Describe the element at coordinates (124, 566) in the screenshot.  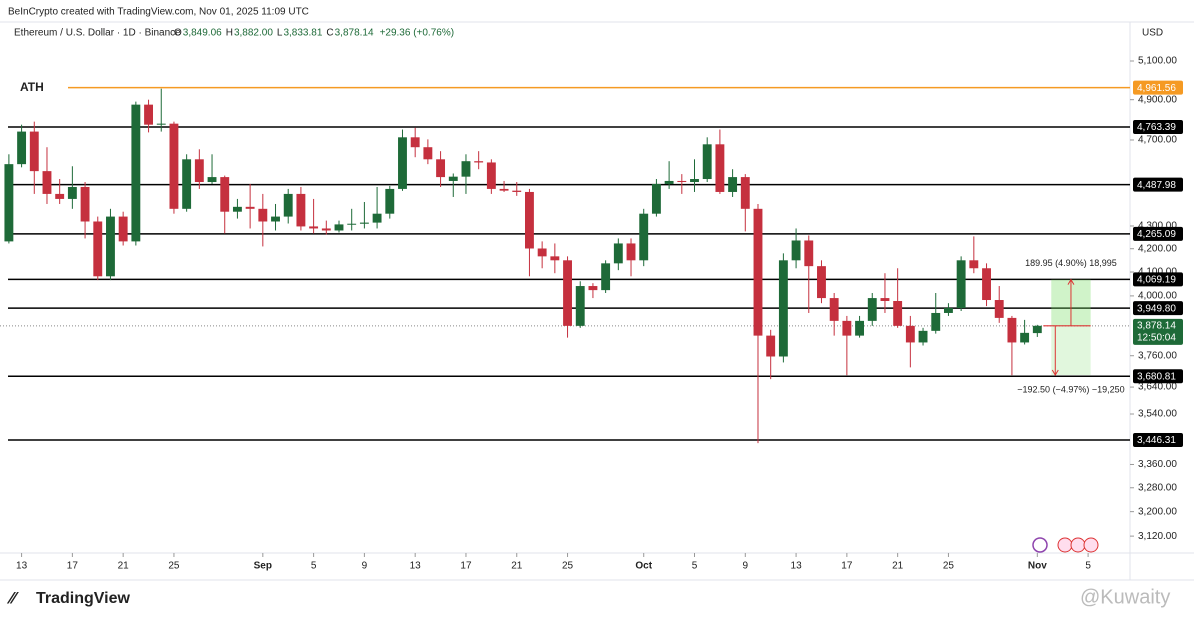
I see `x-tick-label: 21` at that location.